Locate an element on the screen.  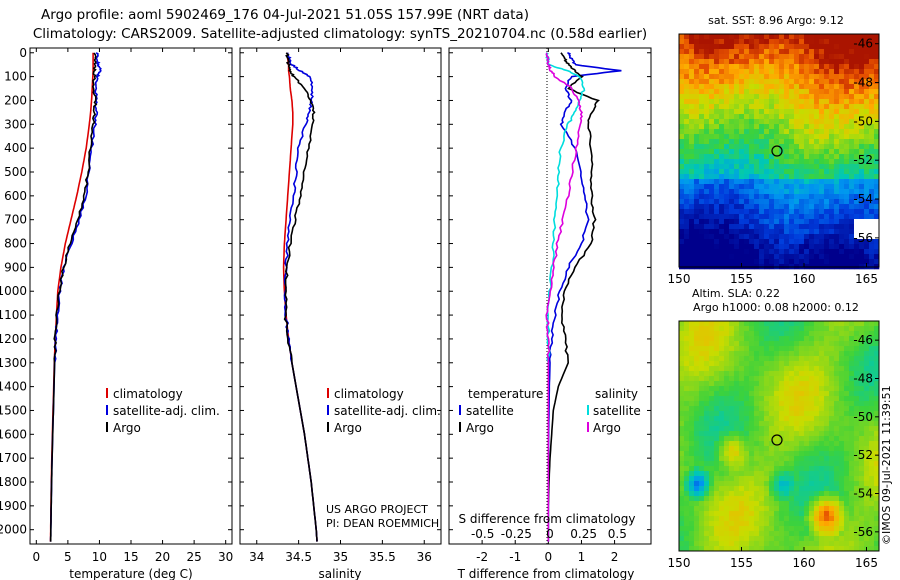
depth-tick-label: 200 is located at coordinates (15, 100).